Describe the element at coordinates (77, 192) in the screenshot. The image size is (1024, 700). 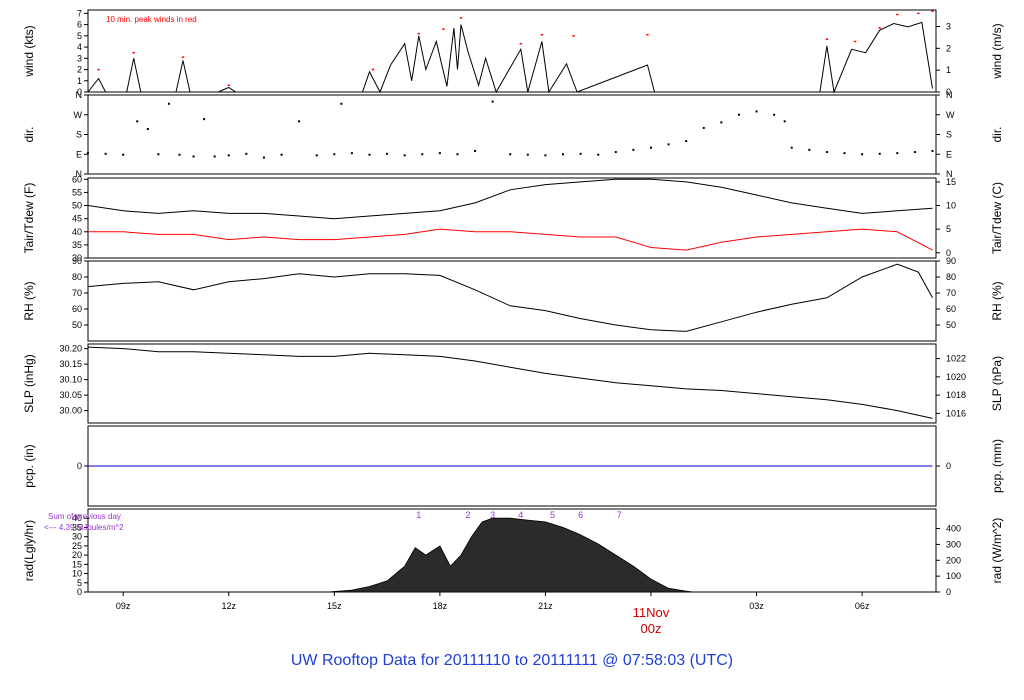
I see `left-tick-label: 55` at that location.